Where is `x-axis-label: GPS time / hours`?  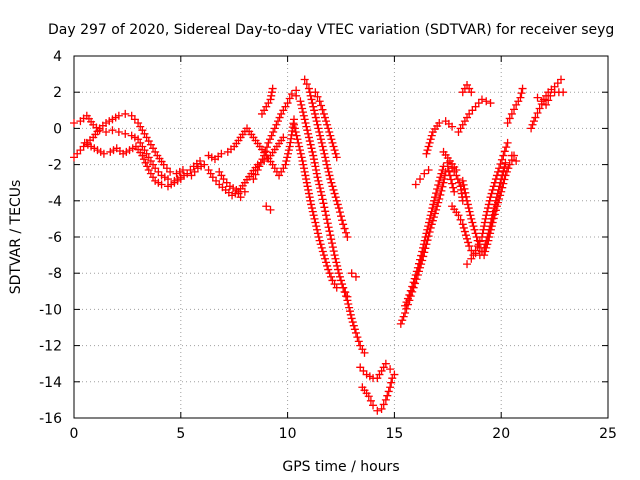 x-axis-label: GPS time / hours is located at coordinates (340, 467).